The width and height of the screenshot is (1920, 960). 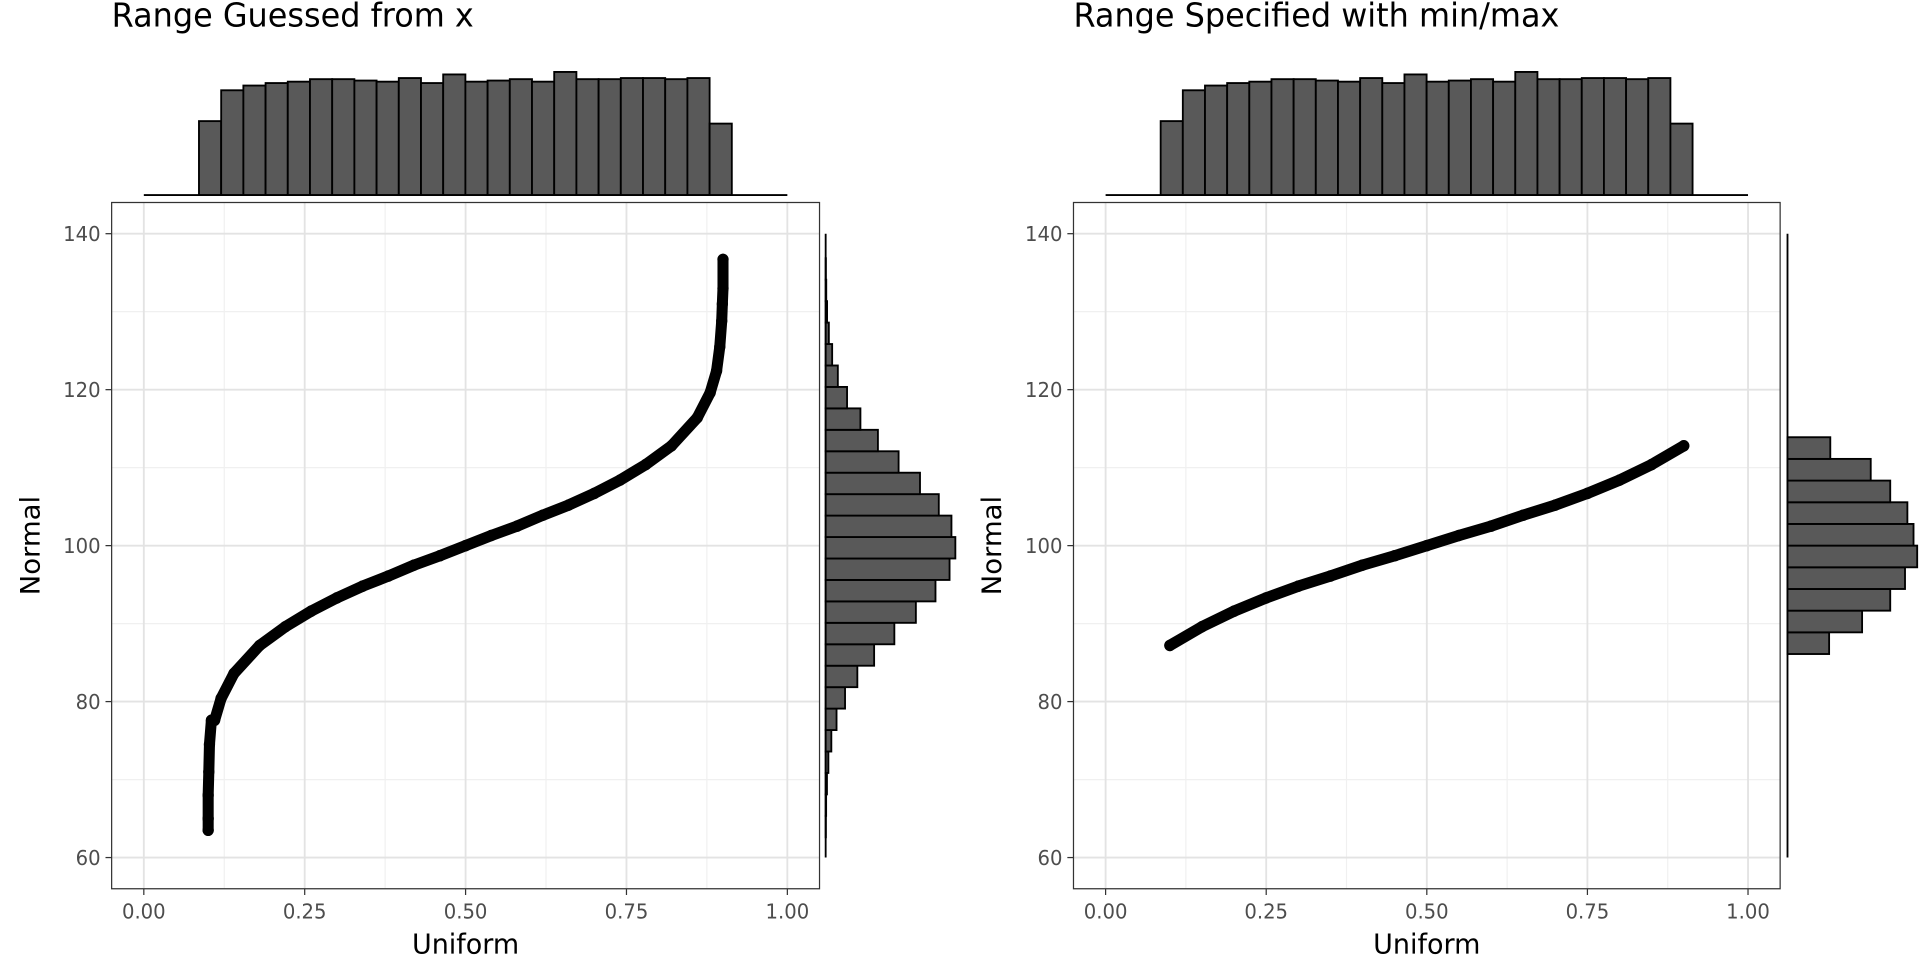 What do you see at coordinates (30, 545) in the screenshot?
I see `y-axis-title: Normal` at bounding box center [30, 545].